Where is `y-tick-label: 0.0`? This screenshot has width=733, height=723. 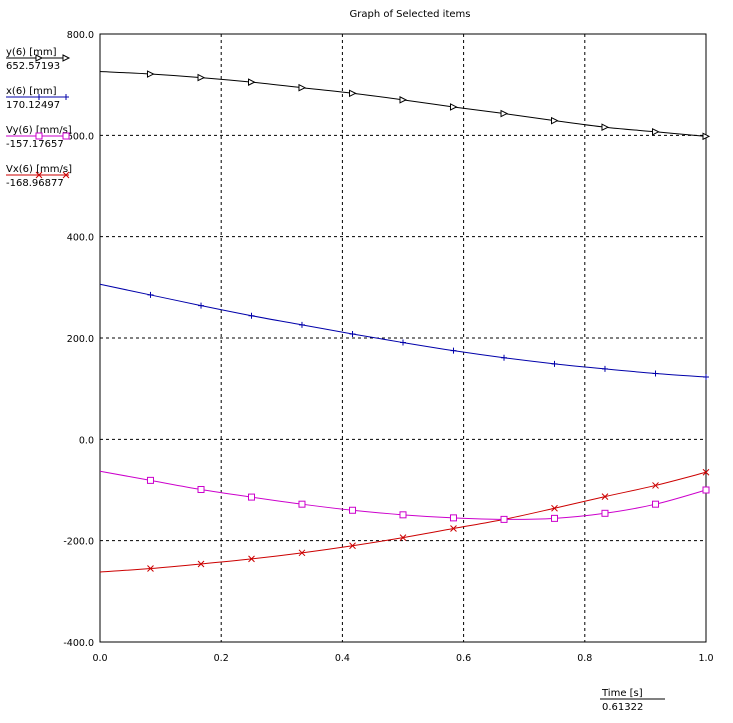 y-tick-label: 0.0 is located at coordinates (86, 440).